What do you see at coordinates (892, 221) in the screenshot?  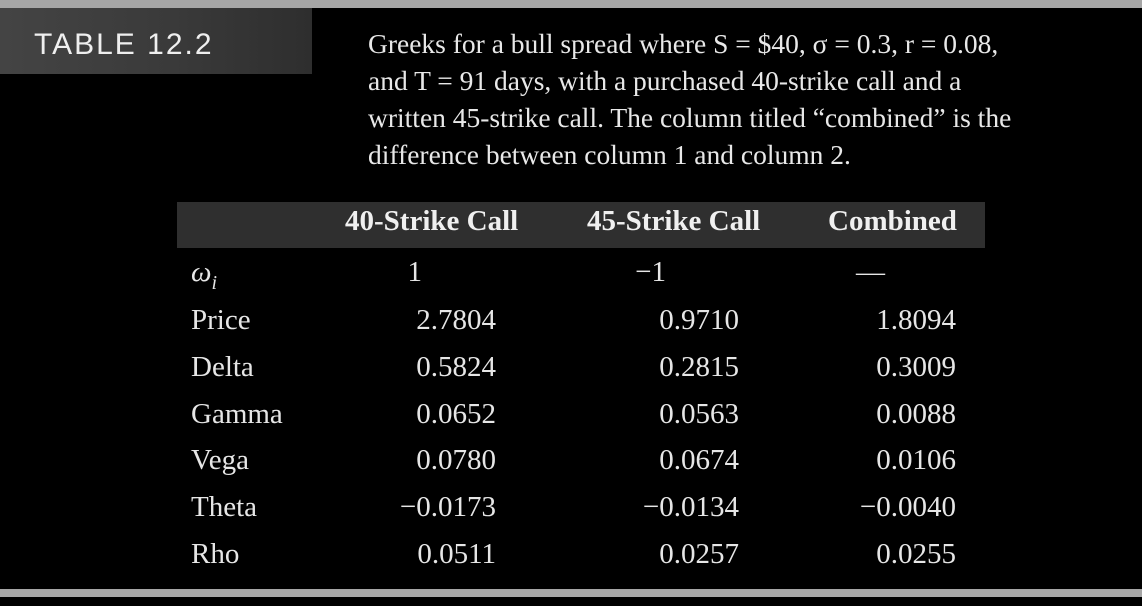 I see `column-header-combined: Combined` at bounding box center [892, 221].